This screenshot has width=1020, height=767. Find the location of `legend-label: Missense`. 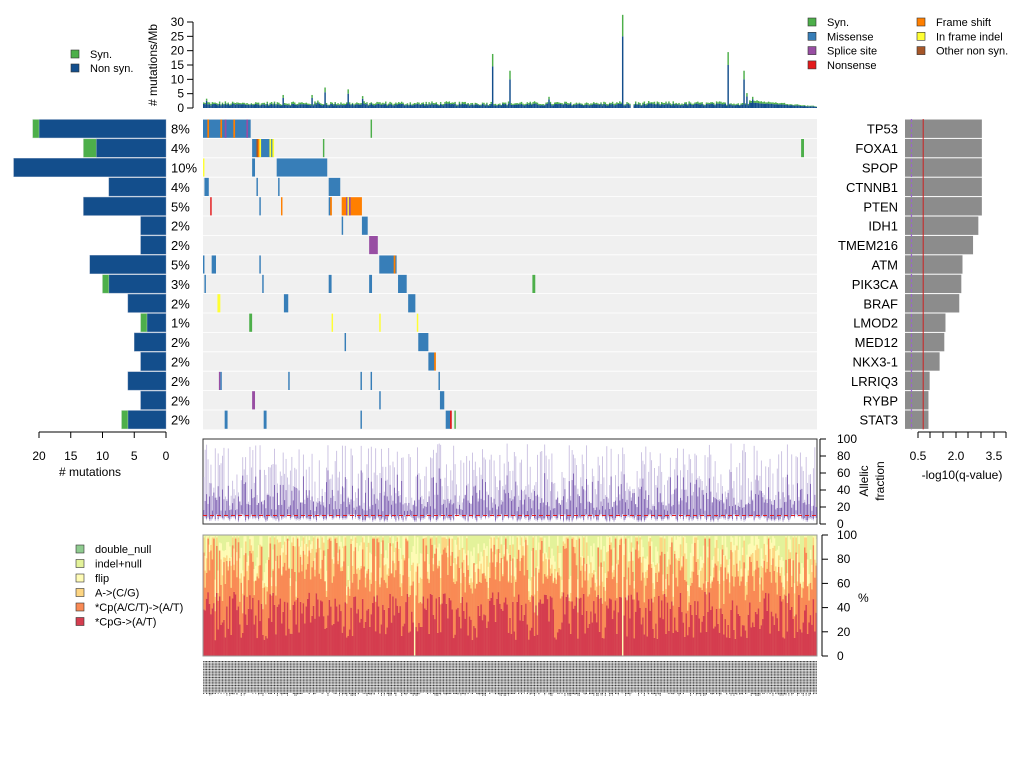

legend-label: Missense is located at coordinates (850, 37).